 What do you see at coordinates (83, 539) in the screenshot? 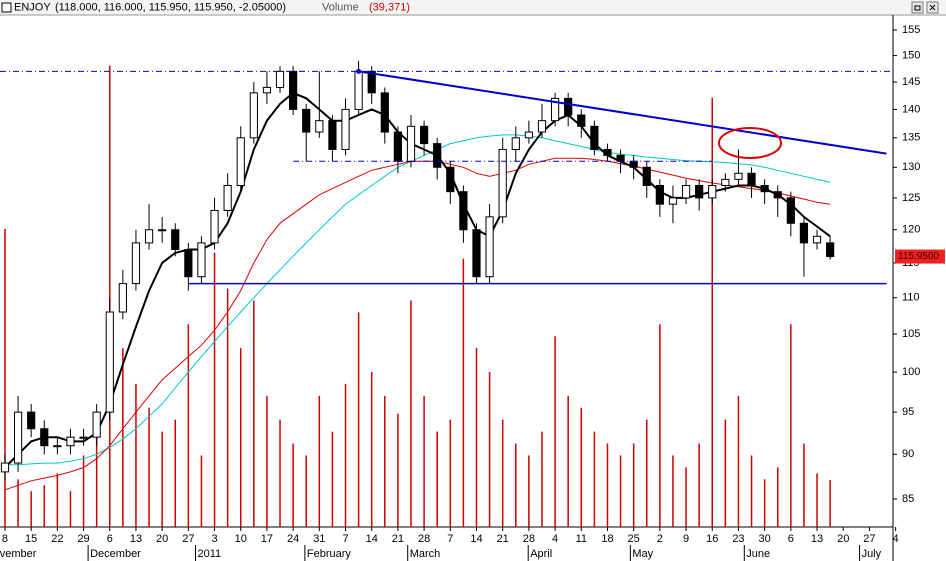
I see `x-tick-label: 29` at bounding box center [83, 539].